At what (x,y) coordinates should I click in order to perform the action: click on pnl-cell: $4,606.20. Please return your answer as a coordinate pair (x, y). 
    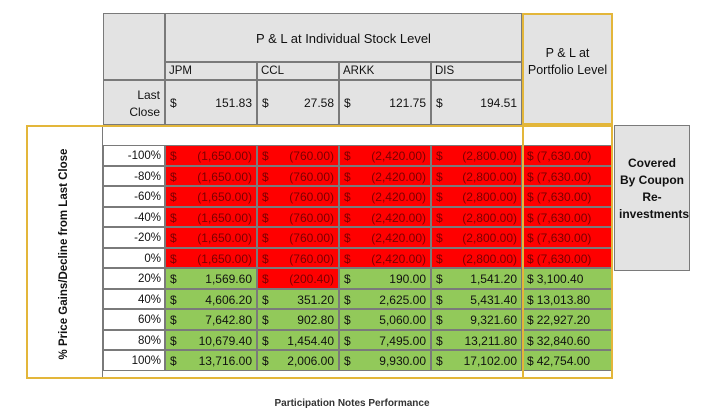
    Looking at the image, I should click on (211, 298).